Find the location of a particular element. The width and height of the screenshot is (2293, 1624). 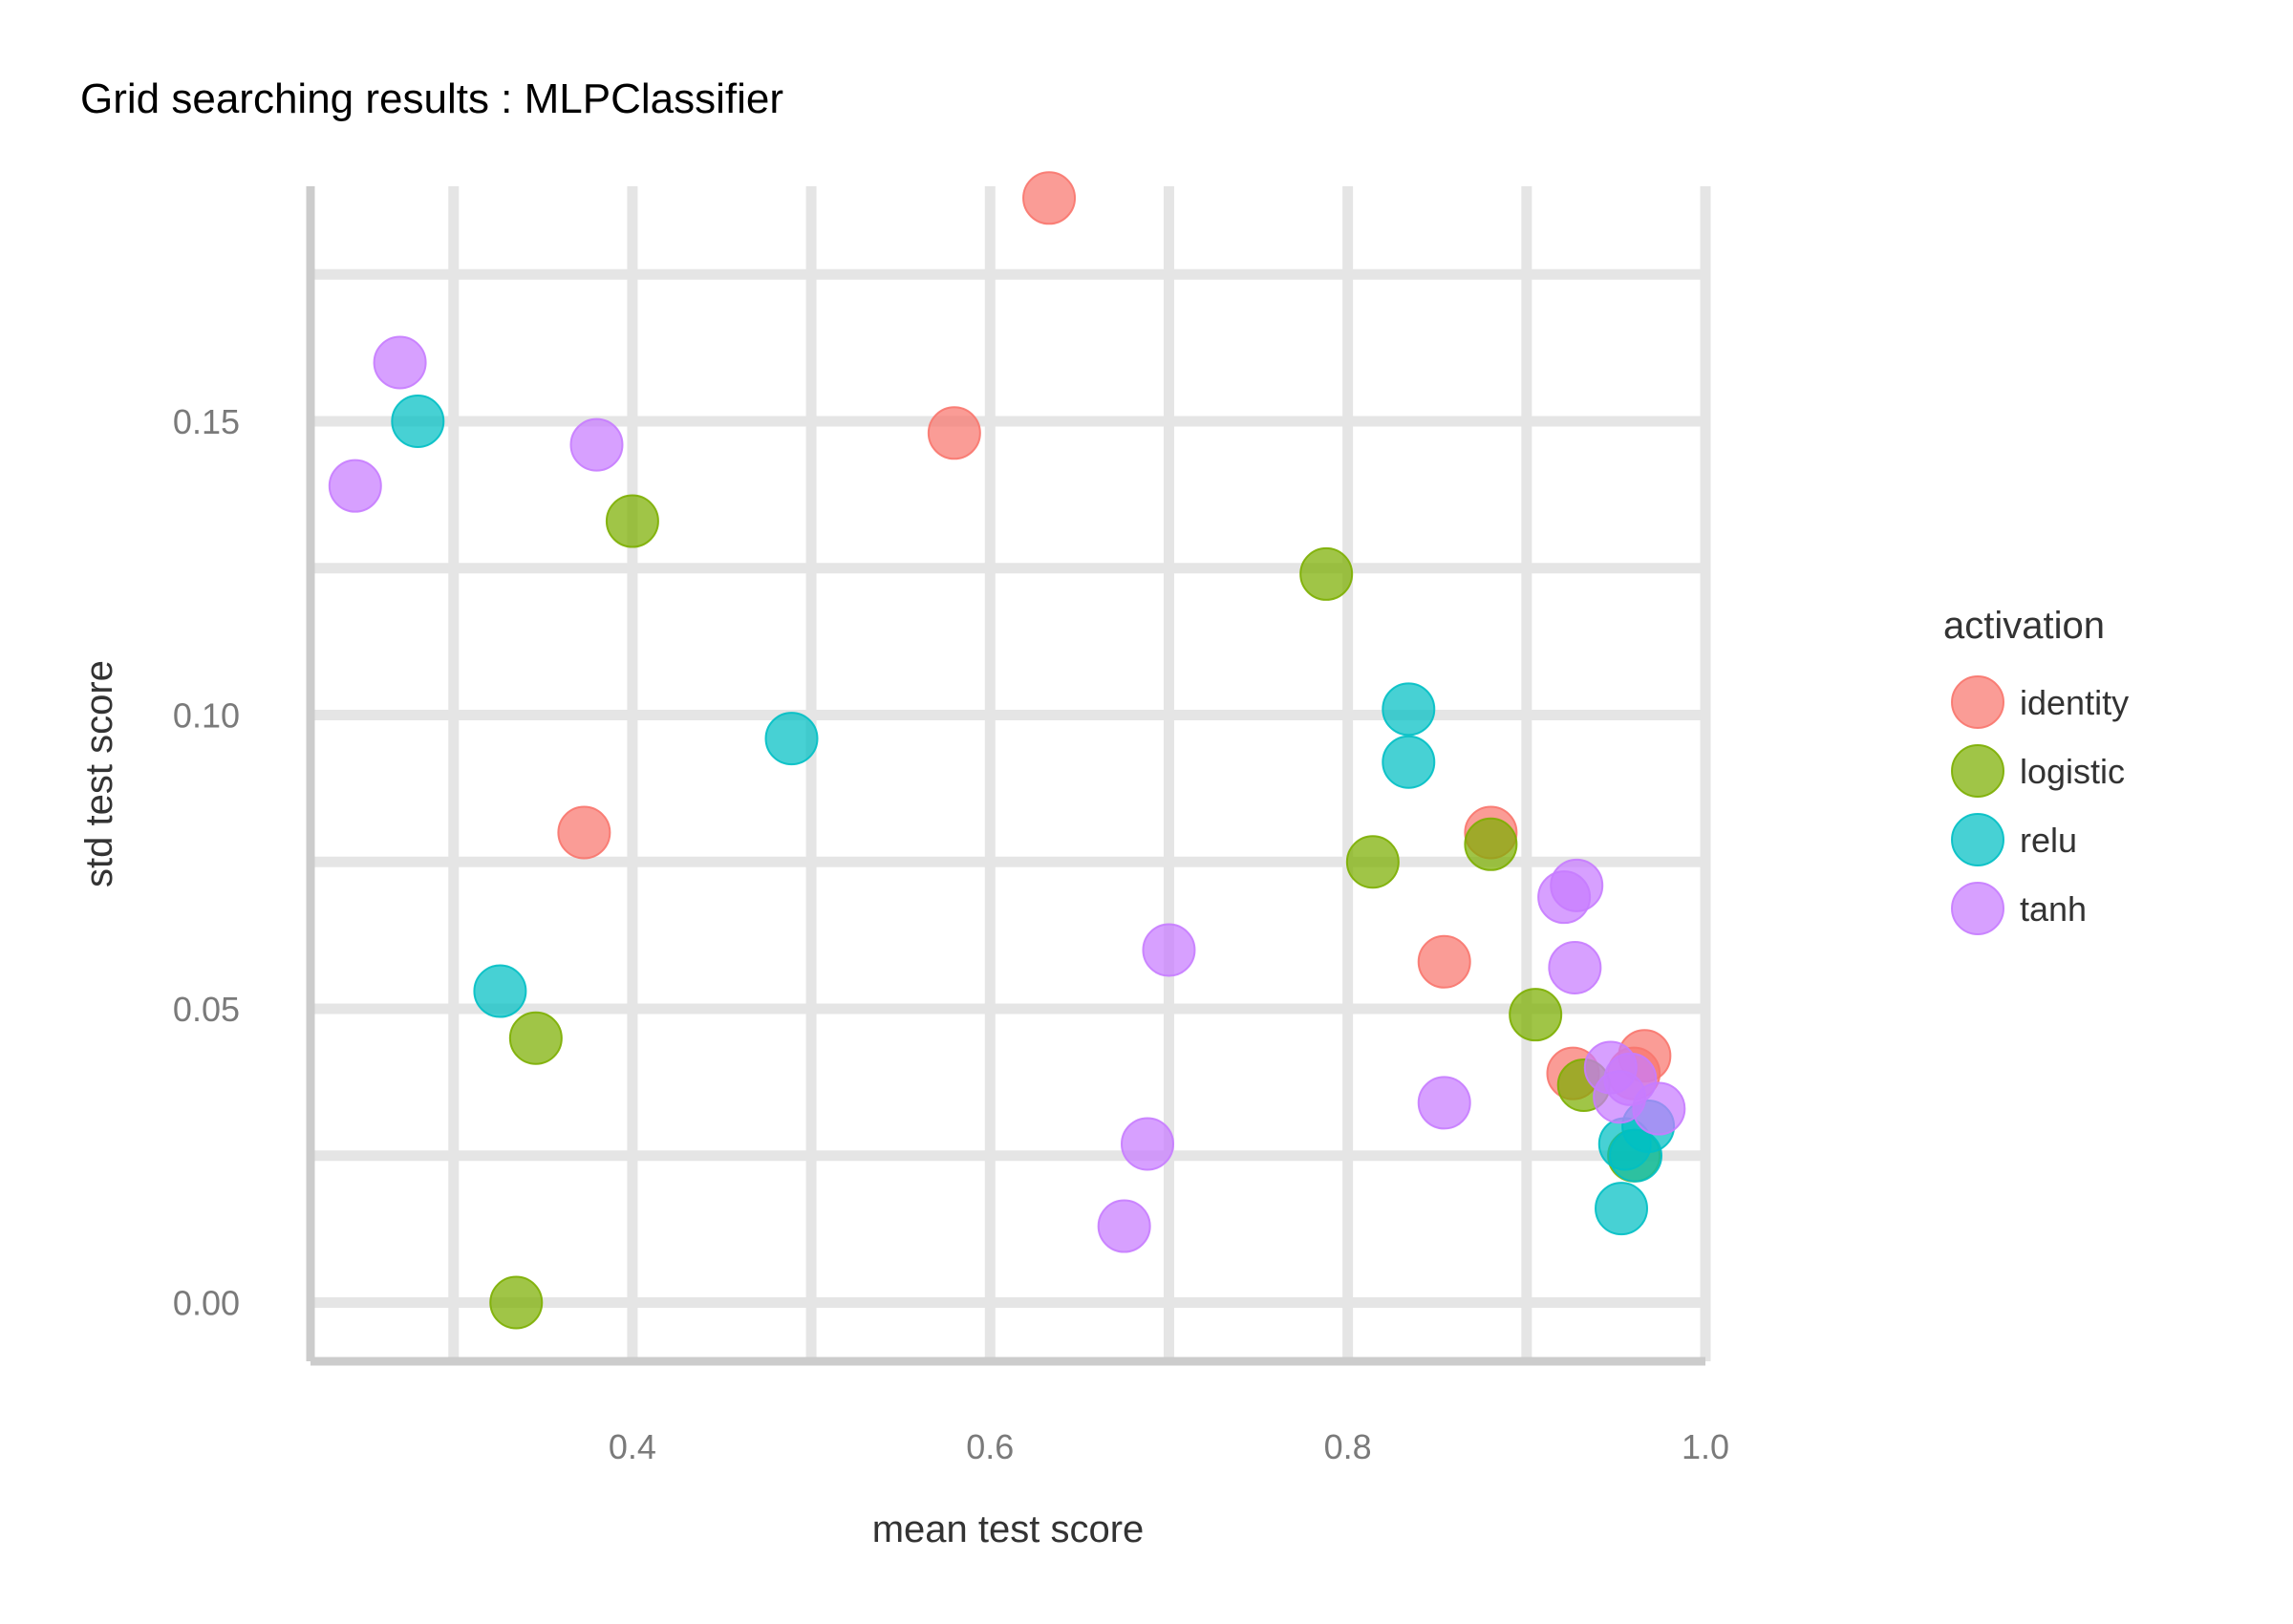

legend-key-identity is located at coordinates (1977, 702).